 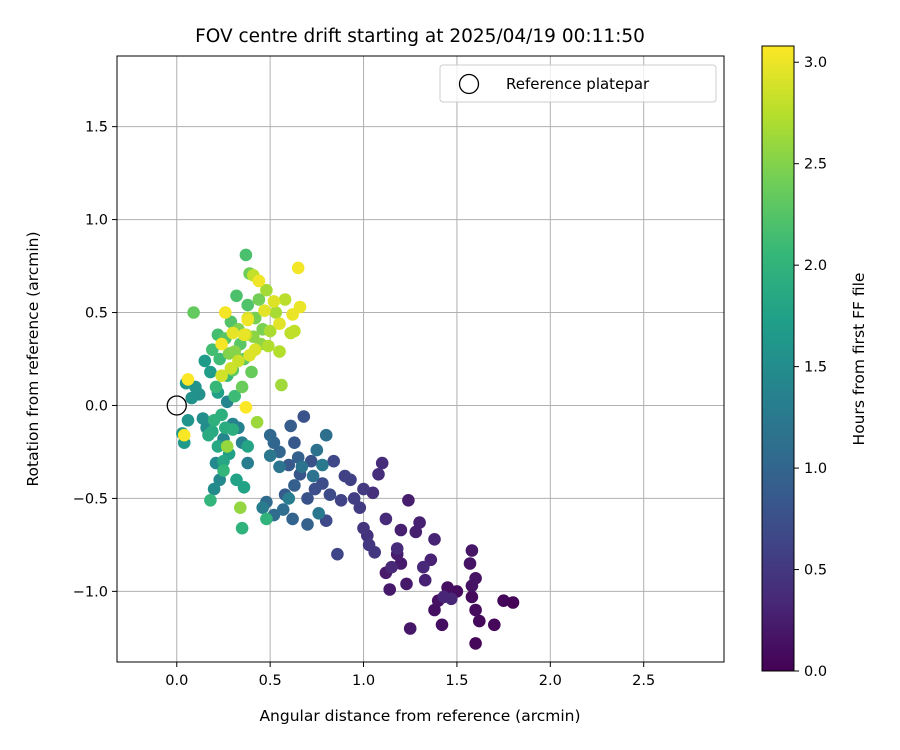 What do you see at coordinates (815, 469) in the screenshot?
I see `colorbar-tick-label: 1.0` at bounding box center [815, 469].